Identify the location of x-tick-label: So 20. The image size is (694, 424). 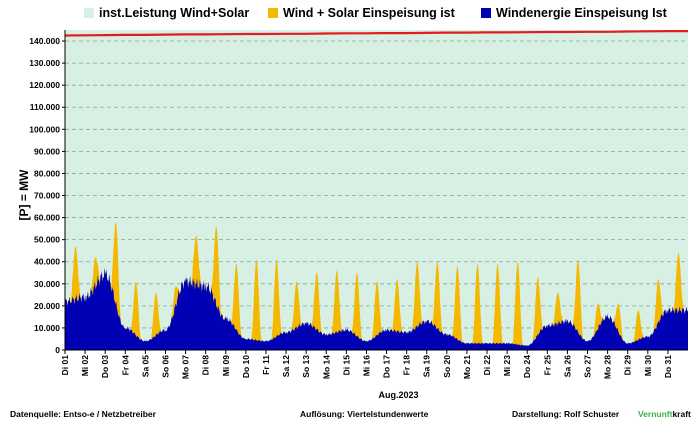
(447, 366).